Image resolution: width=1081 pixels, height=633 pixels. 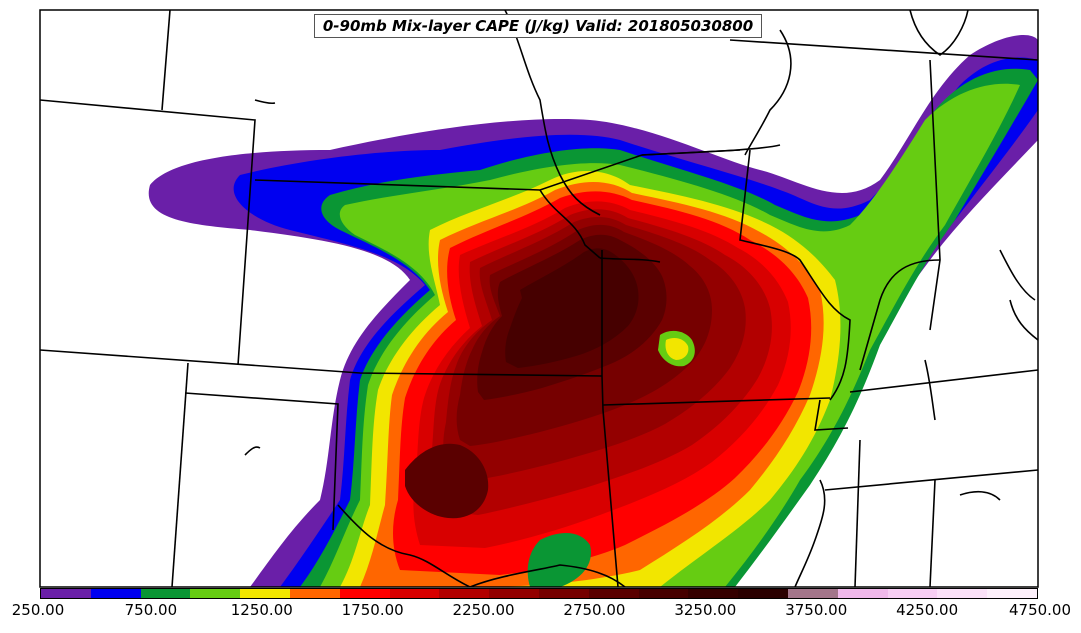 I want to click on colorbar-tick-label: 4250.00, so click(x=927, y=610).